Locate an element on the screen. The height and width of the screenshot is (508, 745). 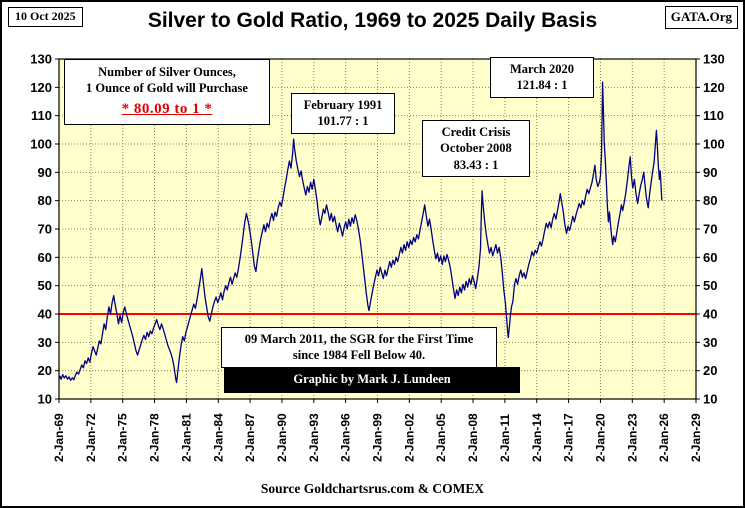
x-axis-label: 2-Jan-14 is located at coordinates (537, 437).